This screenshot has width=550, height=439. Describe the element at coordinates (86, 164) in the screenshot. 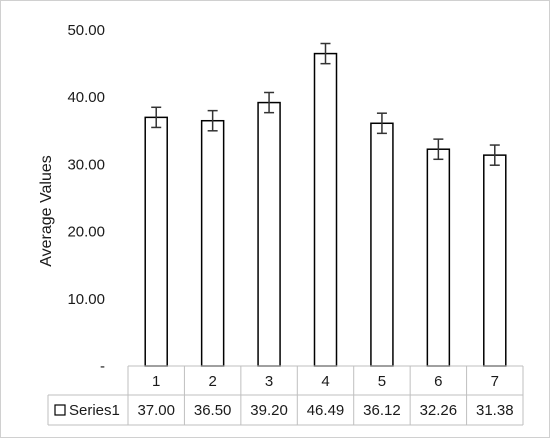

I see `y-tick-label: 30.00` at that location.